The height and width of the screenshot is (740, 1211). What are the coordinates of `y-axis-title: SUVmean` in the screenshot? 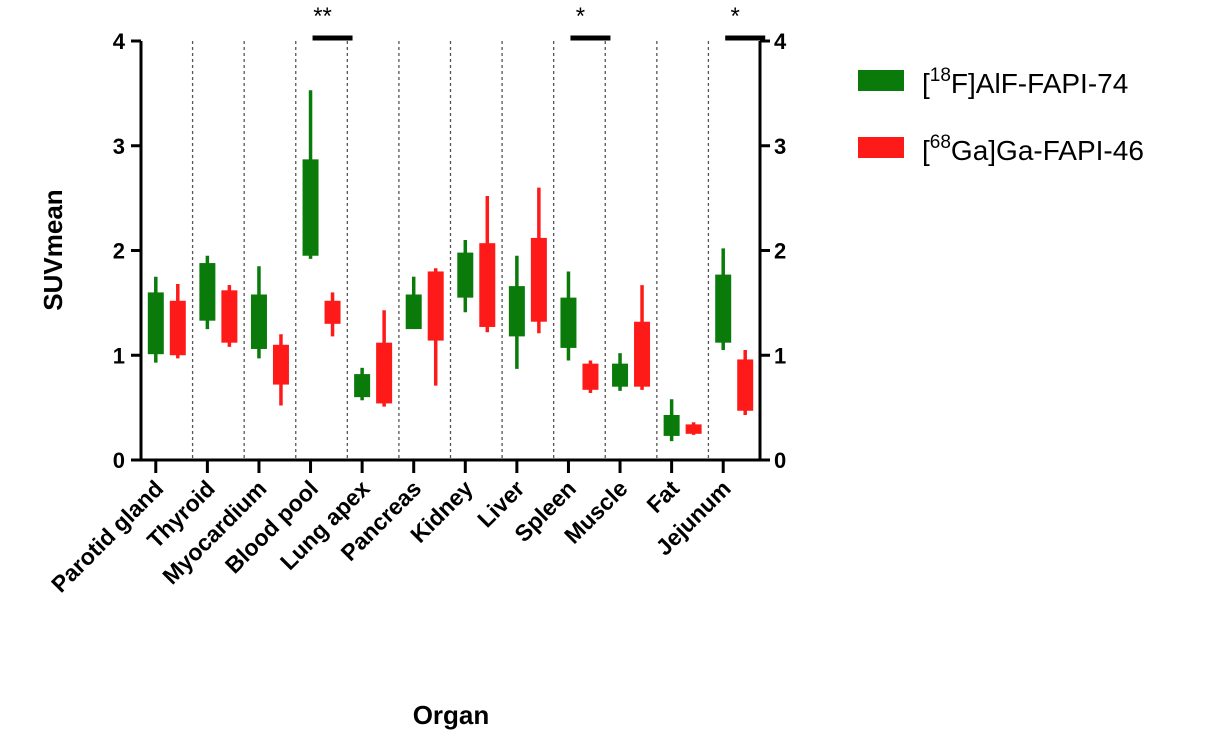 It's located at (53, 249).